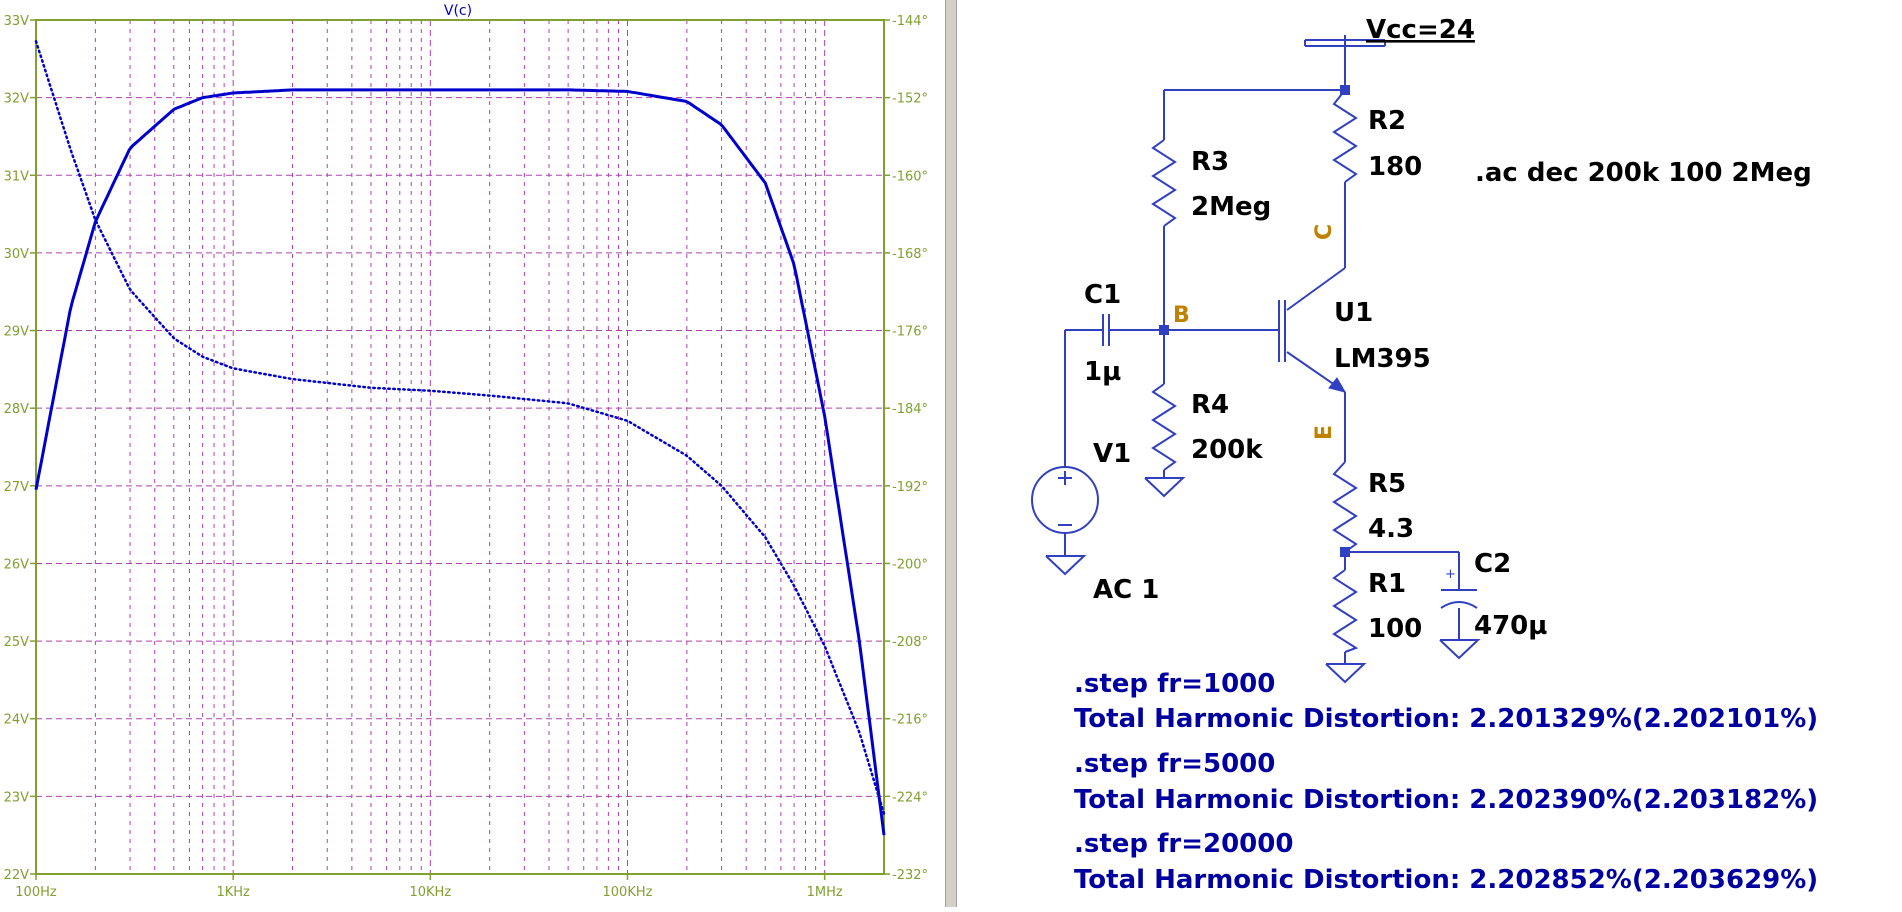 Image resolution: width=1902 pixels, height=912 pixels. What do you see at coordinates (1316, 289) in the screenshot?
I see `collector-lead` at bounding box center [1316, 289].